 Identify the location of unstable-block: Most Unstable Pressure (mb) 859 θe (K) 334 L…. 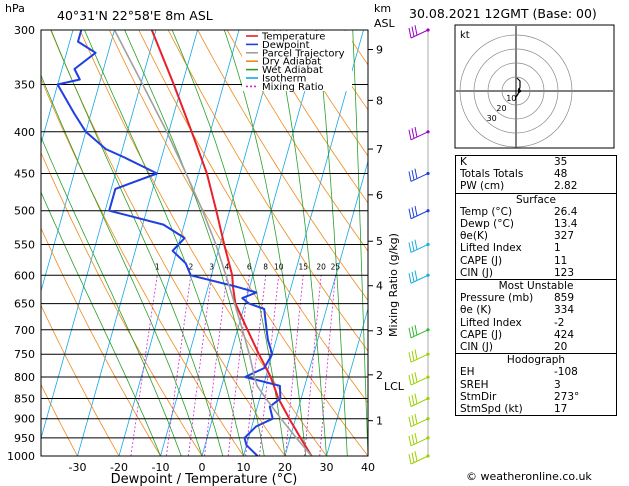
(536, 316).